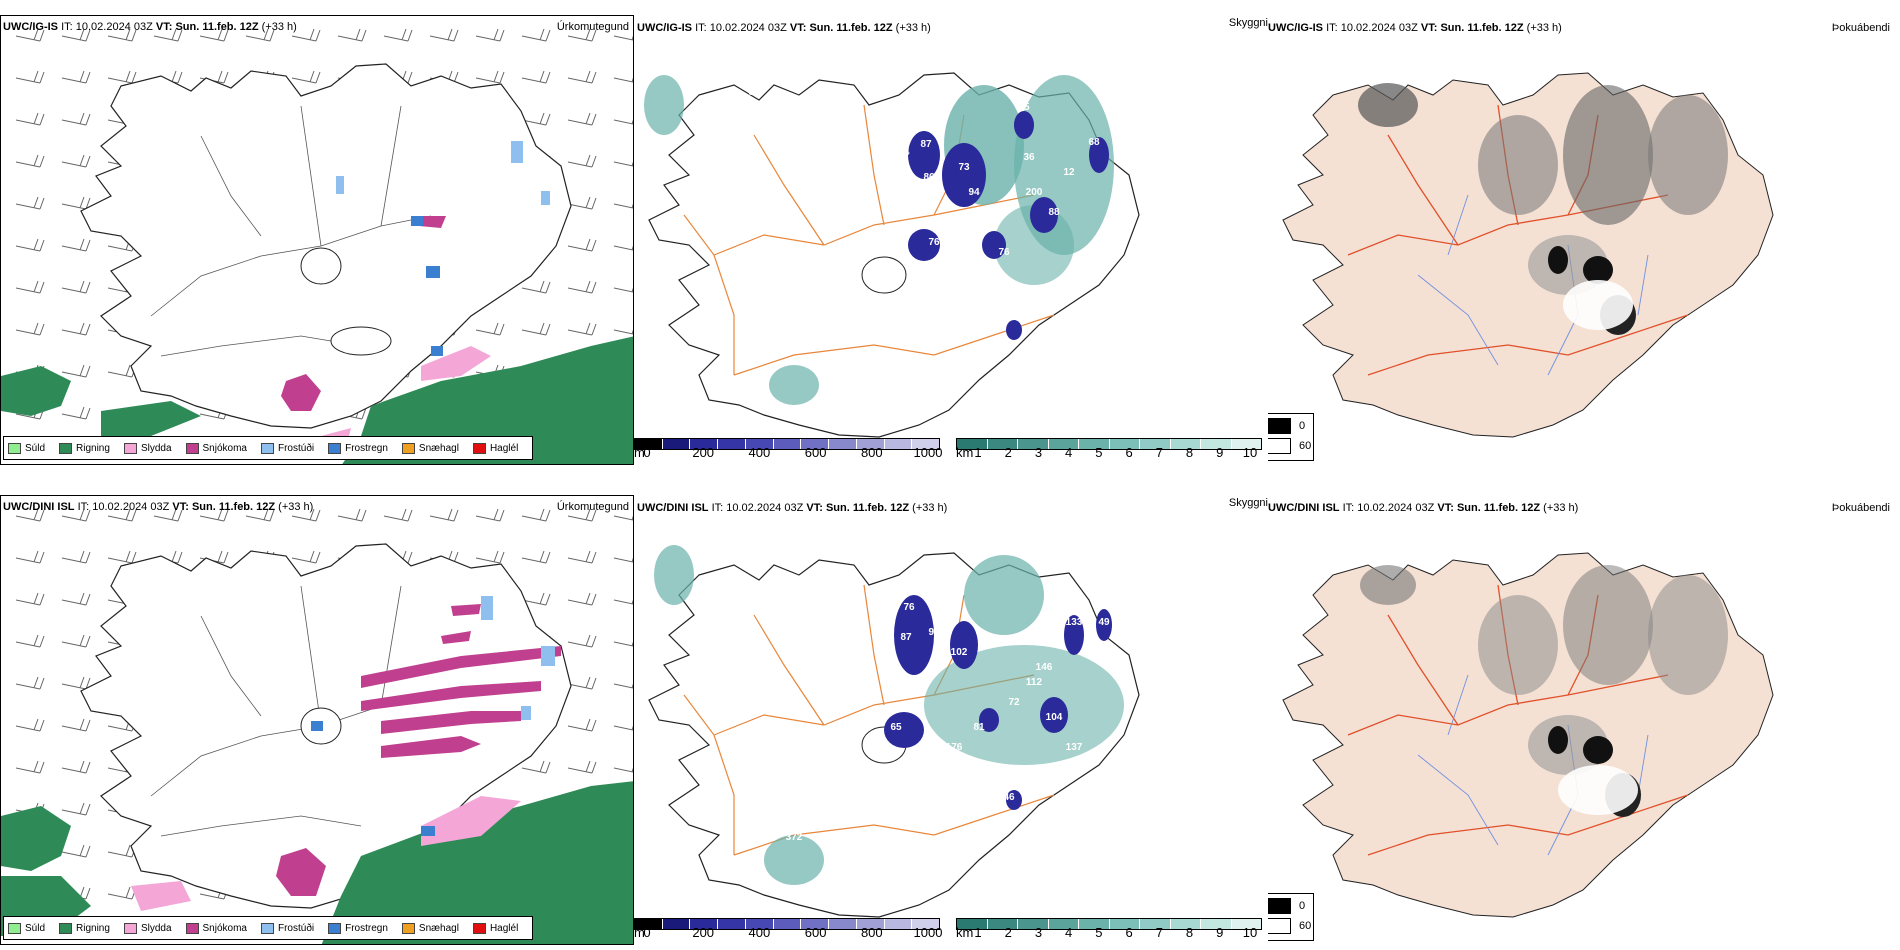  What do you see at coordinates (1004, 772) in the screenshot?
I see `cloud-base-label: 95` at bounding box center [1004, 772].